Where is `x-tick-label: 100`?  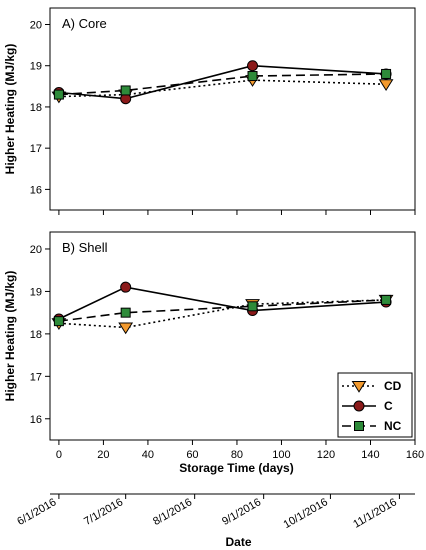 x-tick-label: 100 is located at coordinates (281, 455).